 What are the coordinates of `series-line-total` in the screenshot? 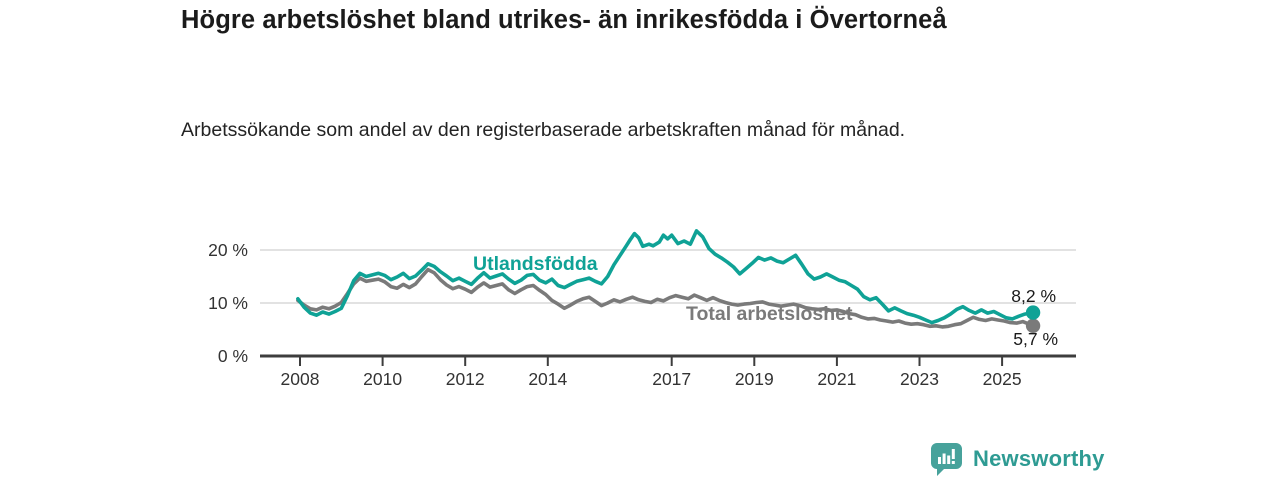 It's located at (665, 298).